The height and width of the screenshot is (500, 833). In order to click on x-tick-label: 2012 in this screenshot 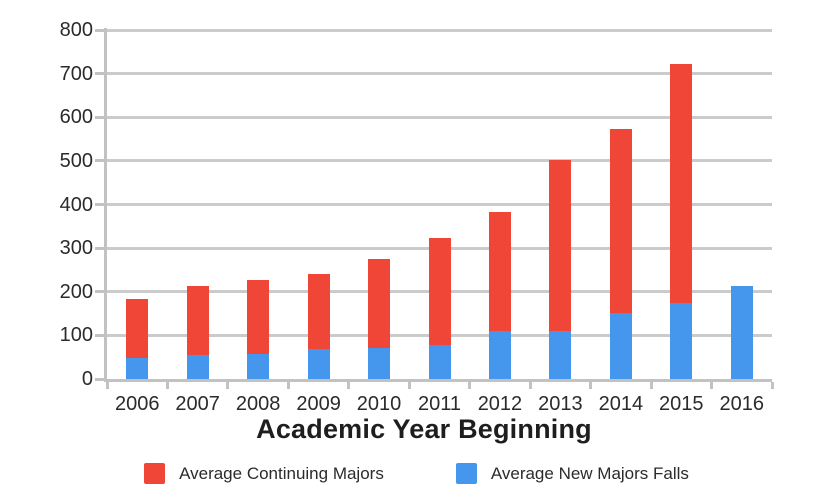, I will do `click(500, 404)`.